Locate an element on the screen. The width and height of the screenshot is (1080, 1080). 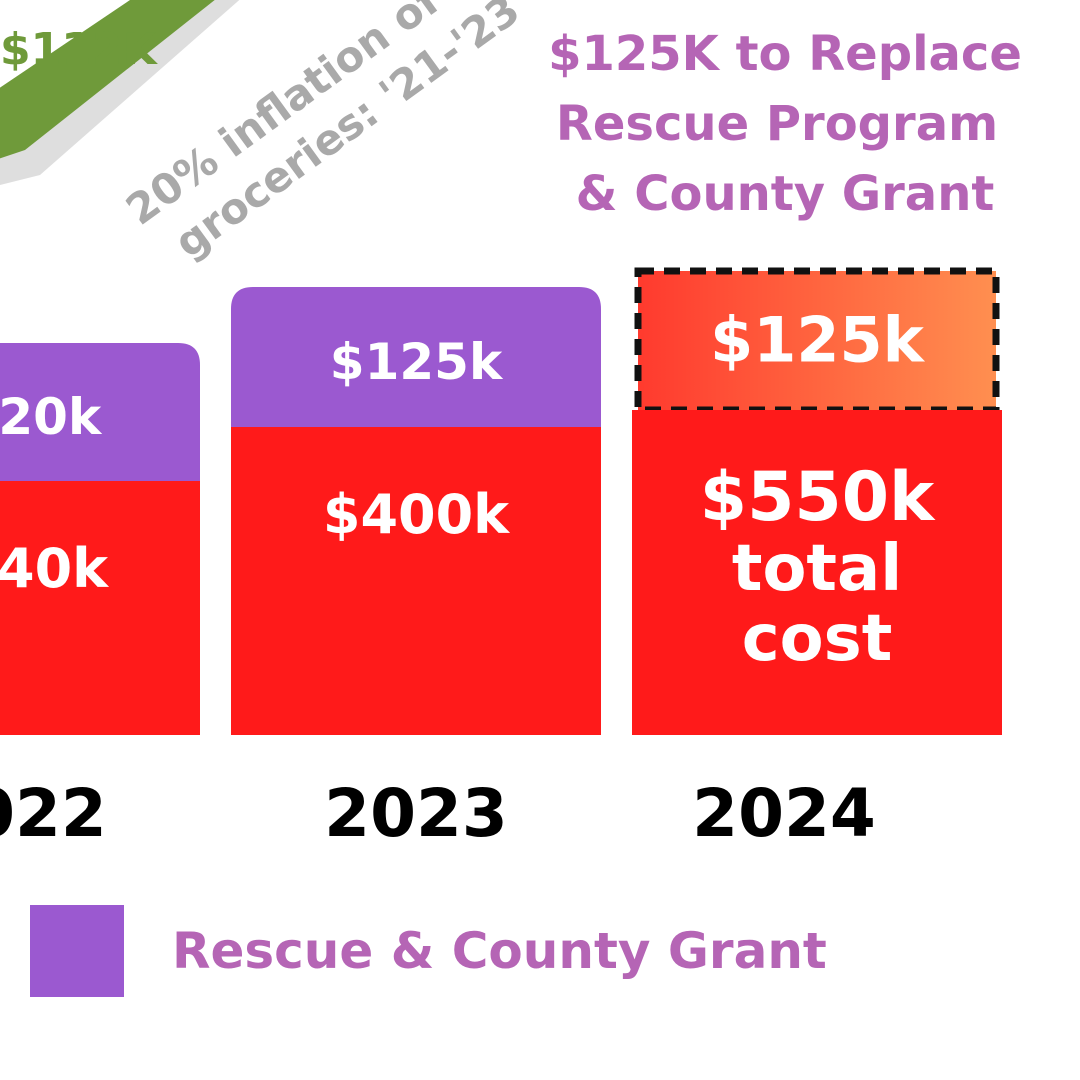
bar-label-cost-2024-line-2: total is located at coordinates (817, 569).